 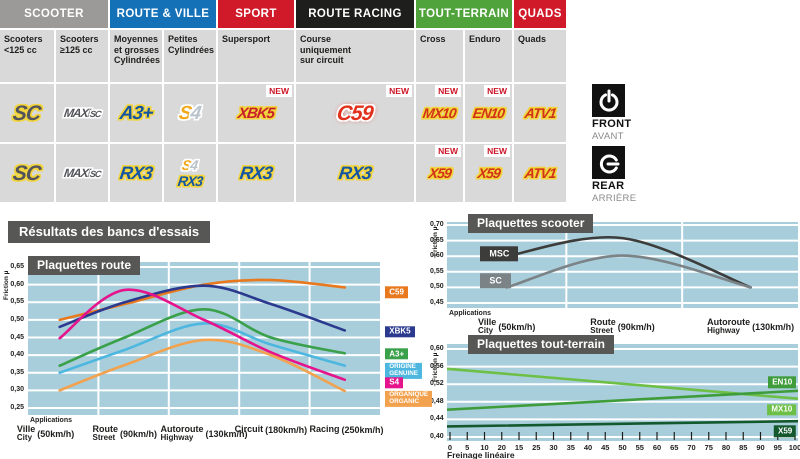 I want to click on logo-mx10: MX10, so click(x=439, y=113).